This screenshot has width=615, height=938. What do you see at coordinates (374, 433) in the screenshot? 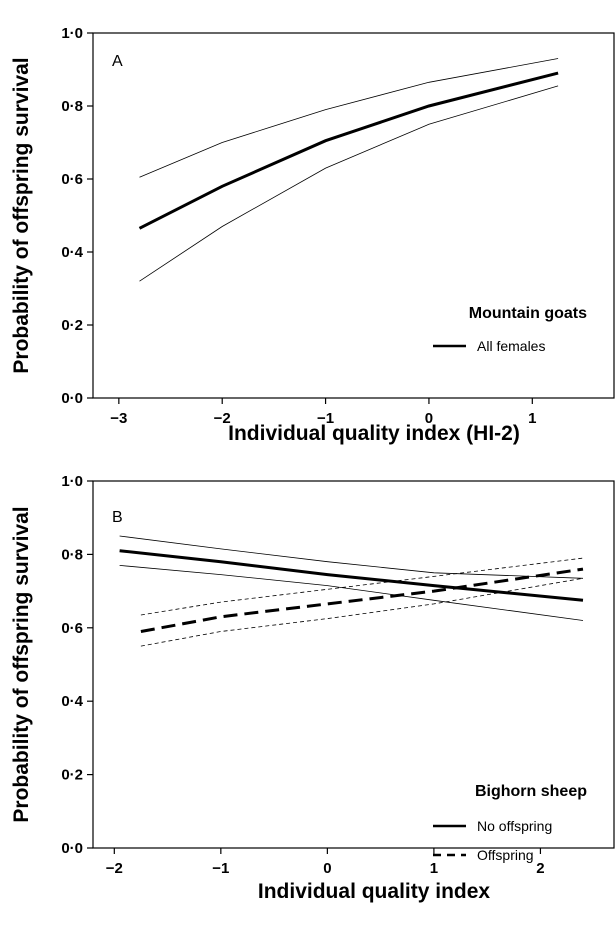
I see `x-axis-title: Individual quality index (HI-2)` at bounding box center [374, 433].